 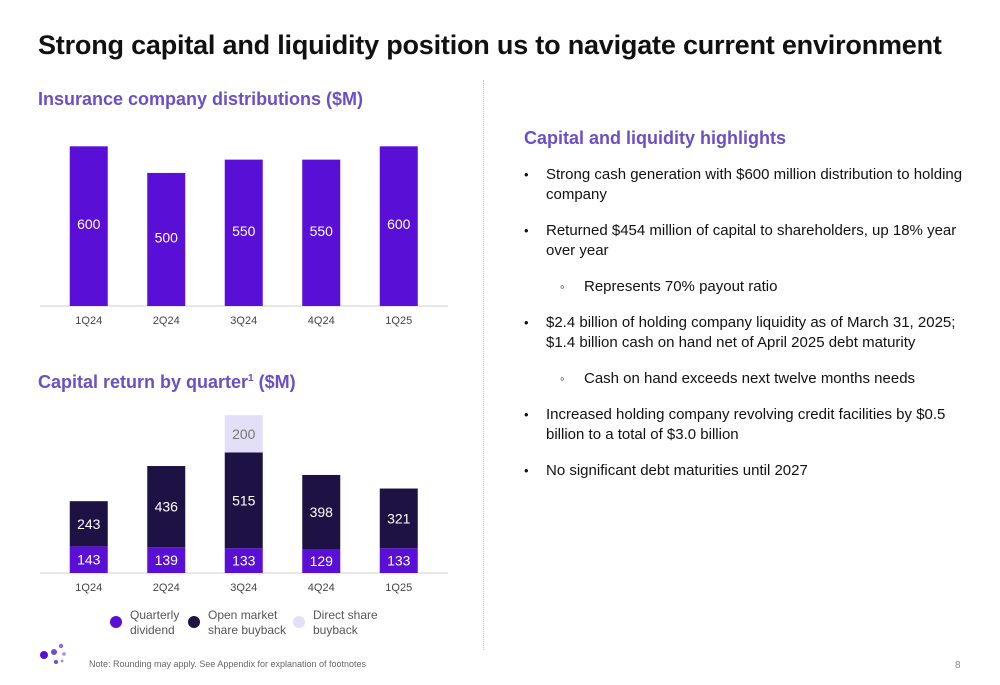 I want to click on data-label: 139, so click(x=167, y=560).